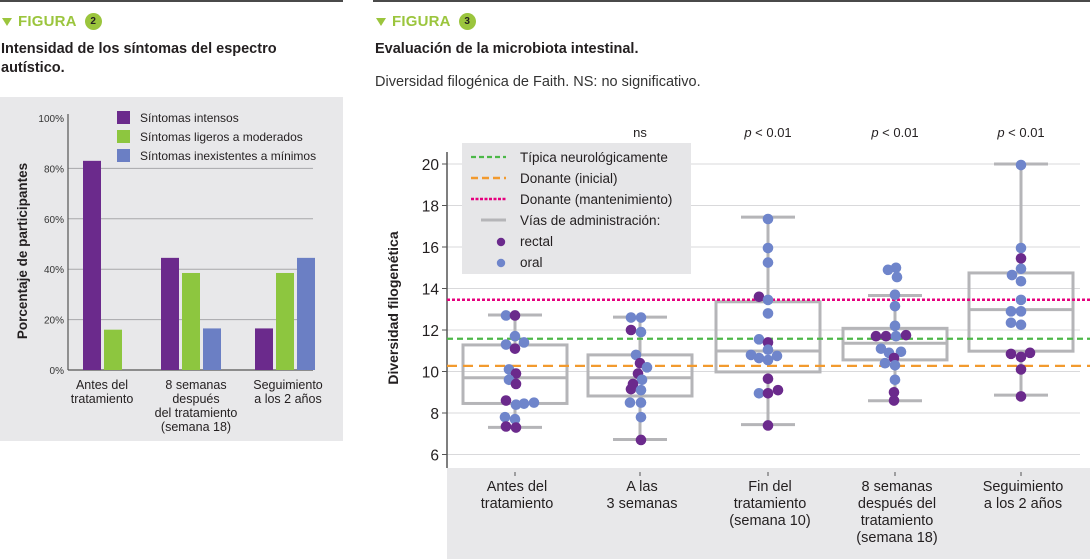 The height and width of the screenshot is (559, 1090). I want to click on y-tick-label: 40%, so click(54, 270).